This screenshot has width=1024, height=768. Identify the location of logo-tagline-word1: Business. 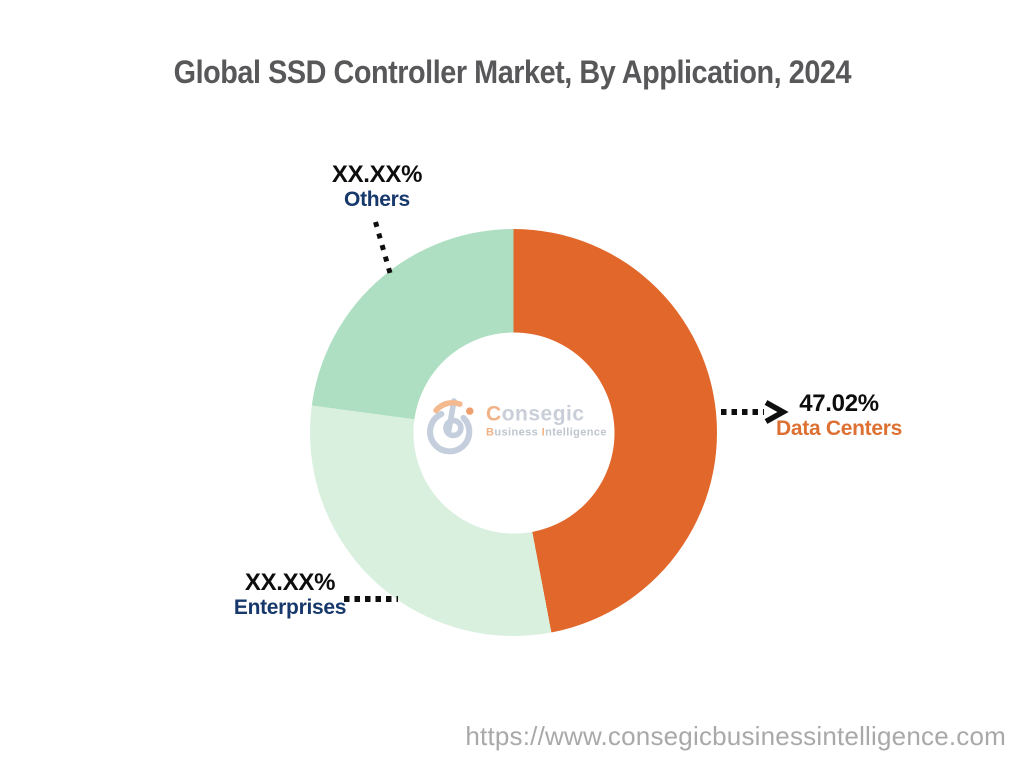
(512, 432).